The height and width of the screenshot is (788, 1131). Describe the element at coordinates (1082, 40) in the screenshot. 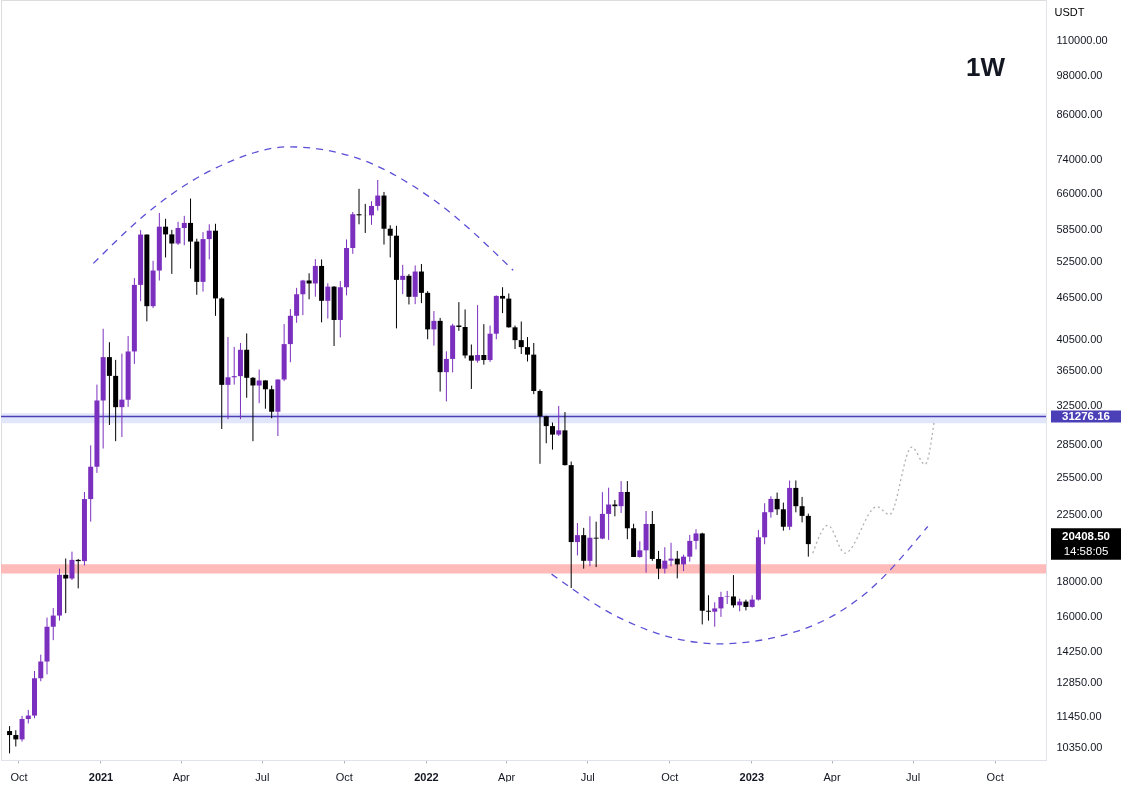

I see `y-tick-label: 110000.00` at that location.